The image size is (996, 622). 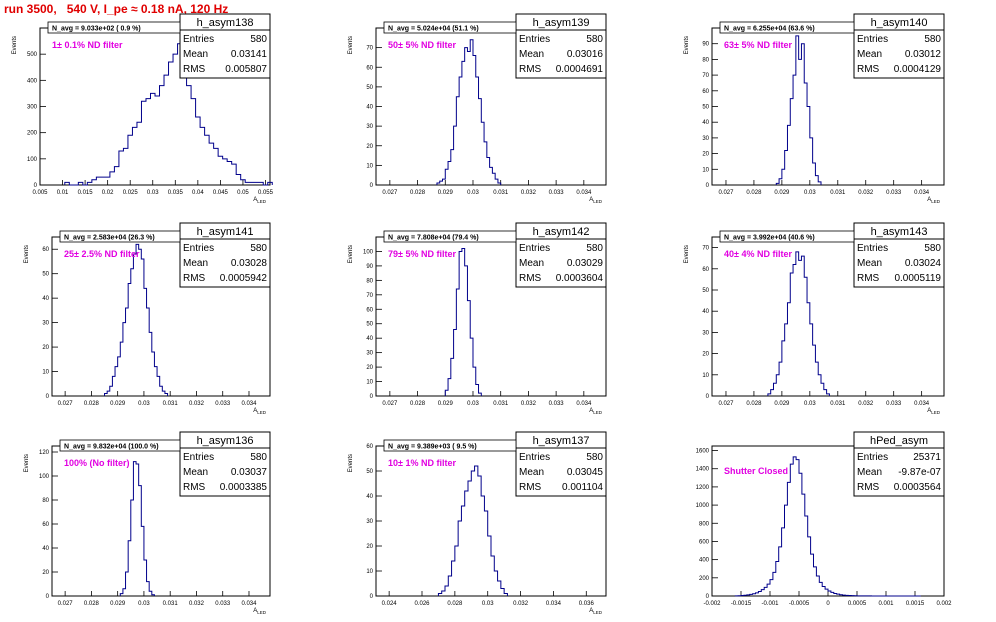 What do you see at coordinates (136, 319) in the screenshot?
I see `histogram-line-h_asym141` at bounding box center [136, 319].